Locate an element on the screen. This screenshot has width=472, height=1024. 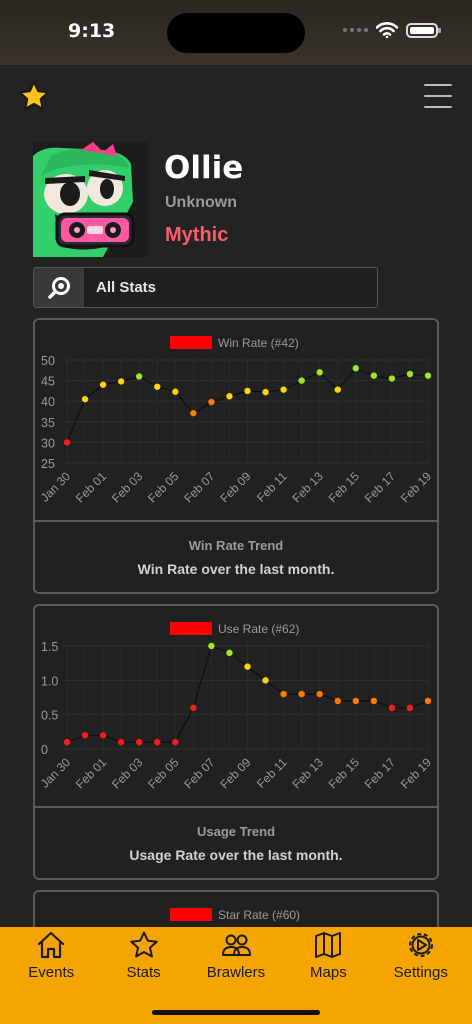
tab-maps-label: Maps is located at coordinates (328, 972).